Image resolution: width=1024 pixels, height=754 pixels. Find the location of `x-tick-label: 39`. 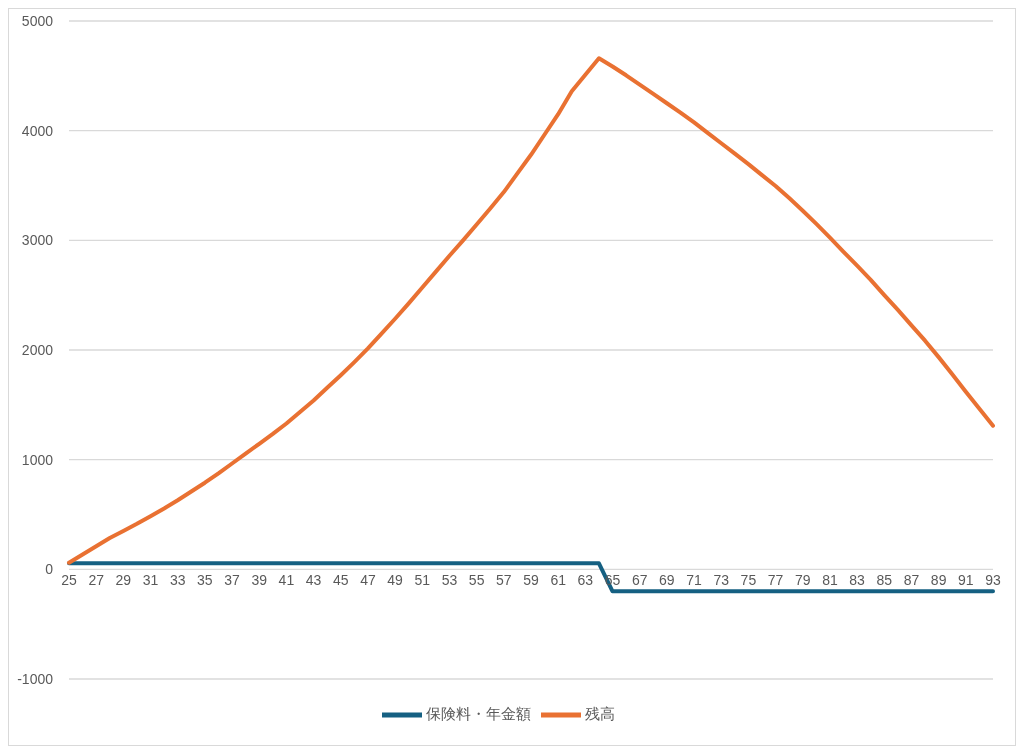

x-tick-label: 39 is located at coordinates (259, 580).